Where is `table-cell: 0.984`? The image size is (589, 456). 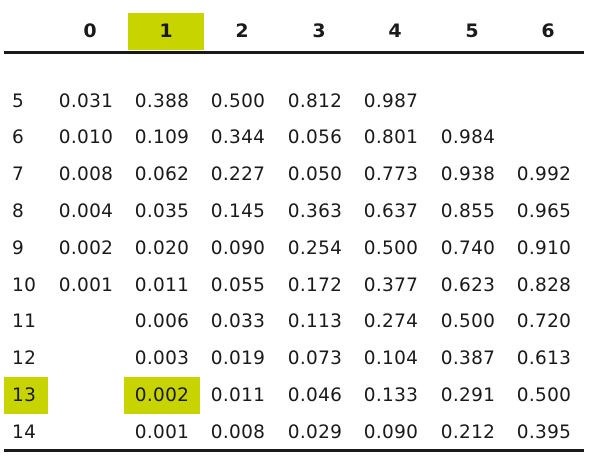 table-cell: 0.984 is located at coordinates (468, 137).